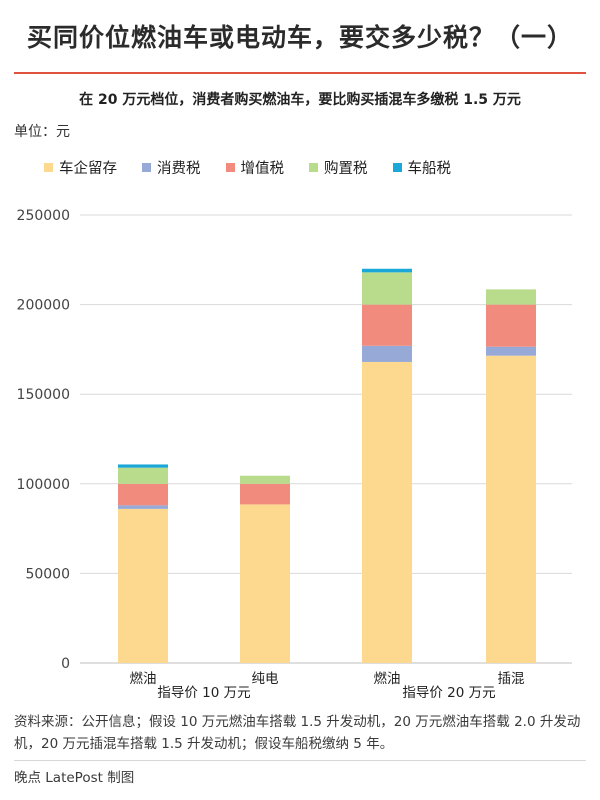  What do you see at coordinates (43, 485) in the screenshot?
I see `y-tick-label: 100000` at bounding box center [43, 485].